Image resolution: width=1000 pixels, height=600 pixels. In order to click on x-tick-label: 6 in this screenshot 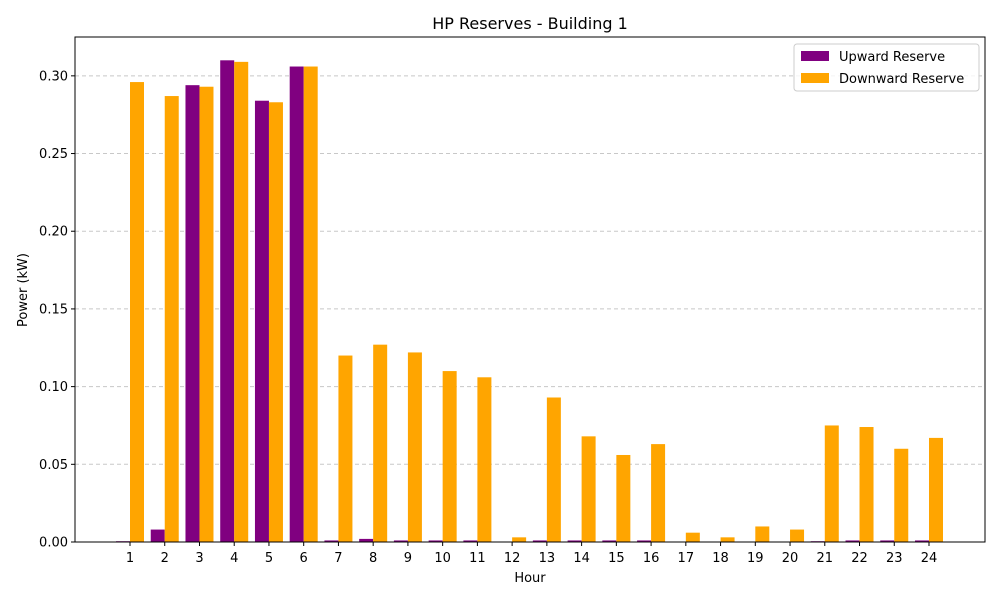, I will do `click(304, 558)`.